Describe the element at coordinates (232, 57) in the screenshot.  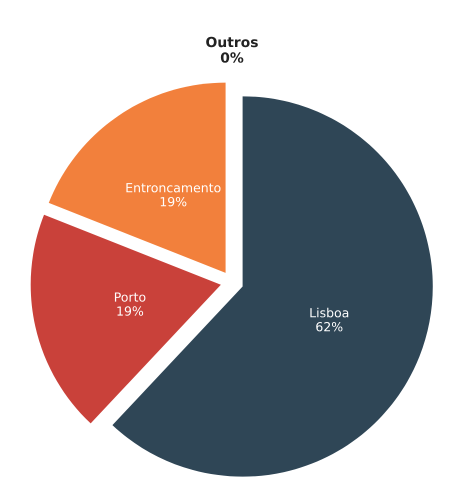
I see `text: 0%` at that location.